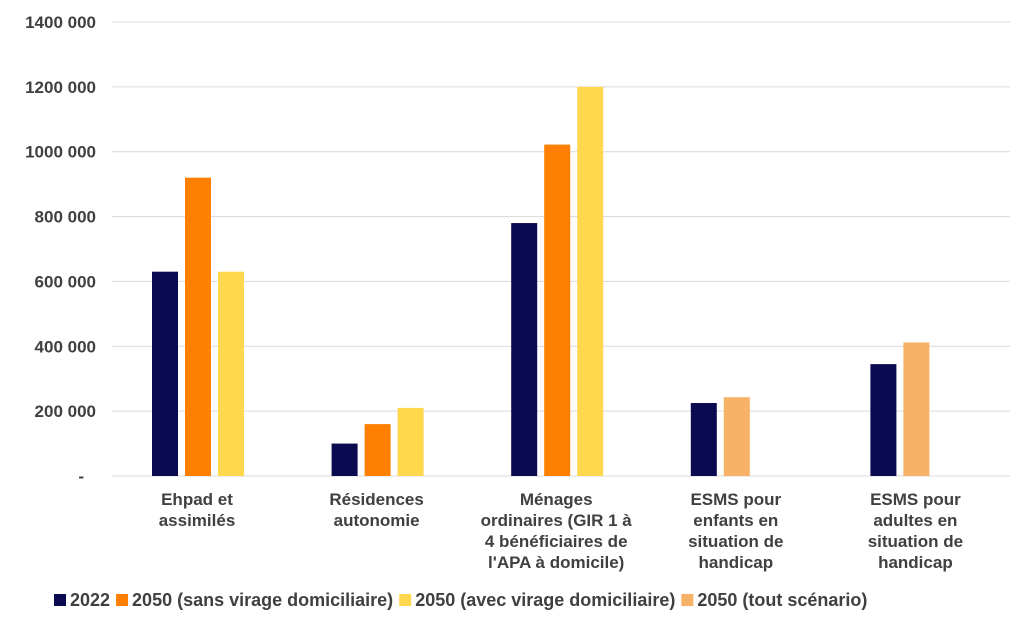 The image size is (1022, 620). I want to click on legend-label: 2050 (sans virage domiciliaire), so click(262, 600).